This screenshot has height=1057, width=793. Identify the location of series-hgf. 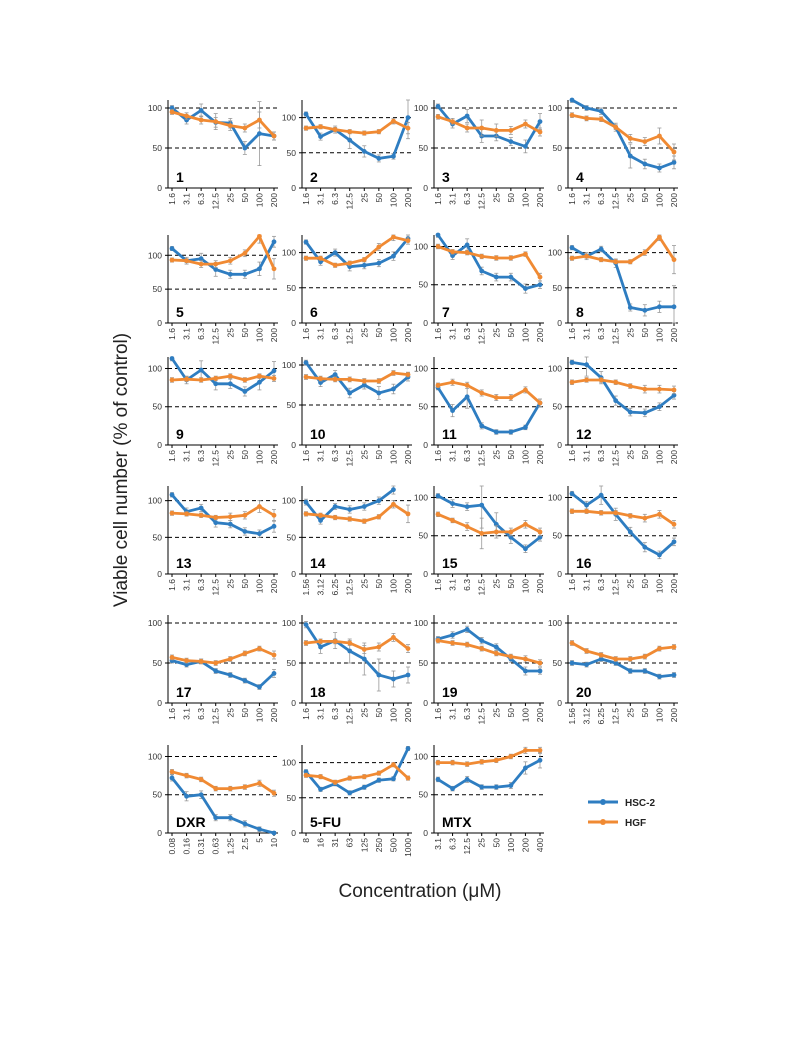
(223, 783).